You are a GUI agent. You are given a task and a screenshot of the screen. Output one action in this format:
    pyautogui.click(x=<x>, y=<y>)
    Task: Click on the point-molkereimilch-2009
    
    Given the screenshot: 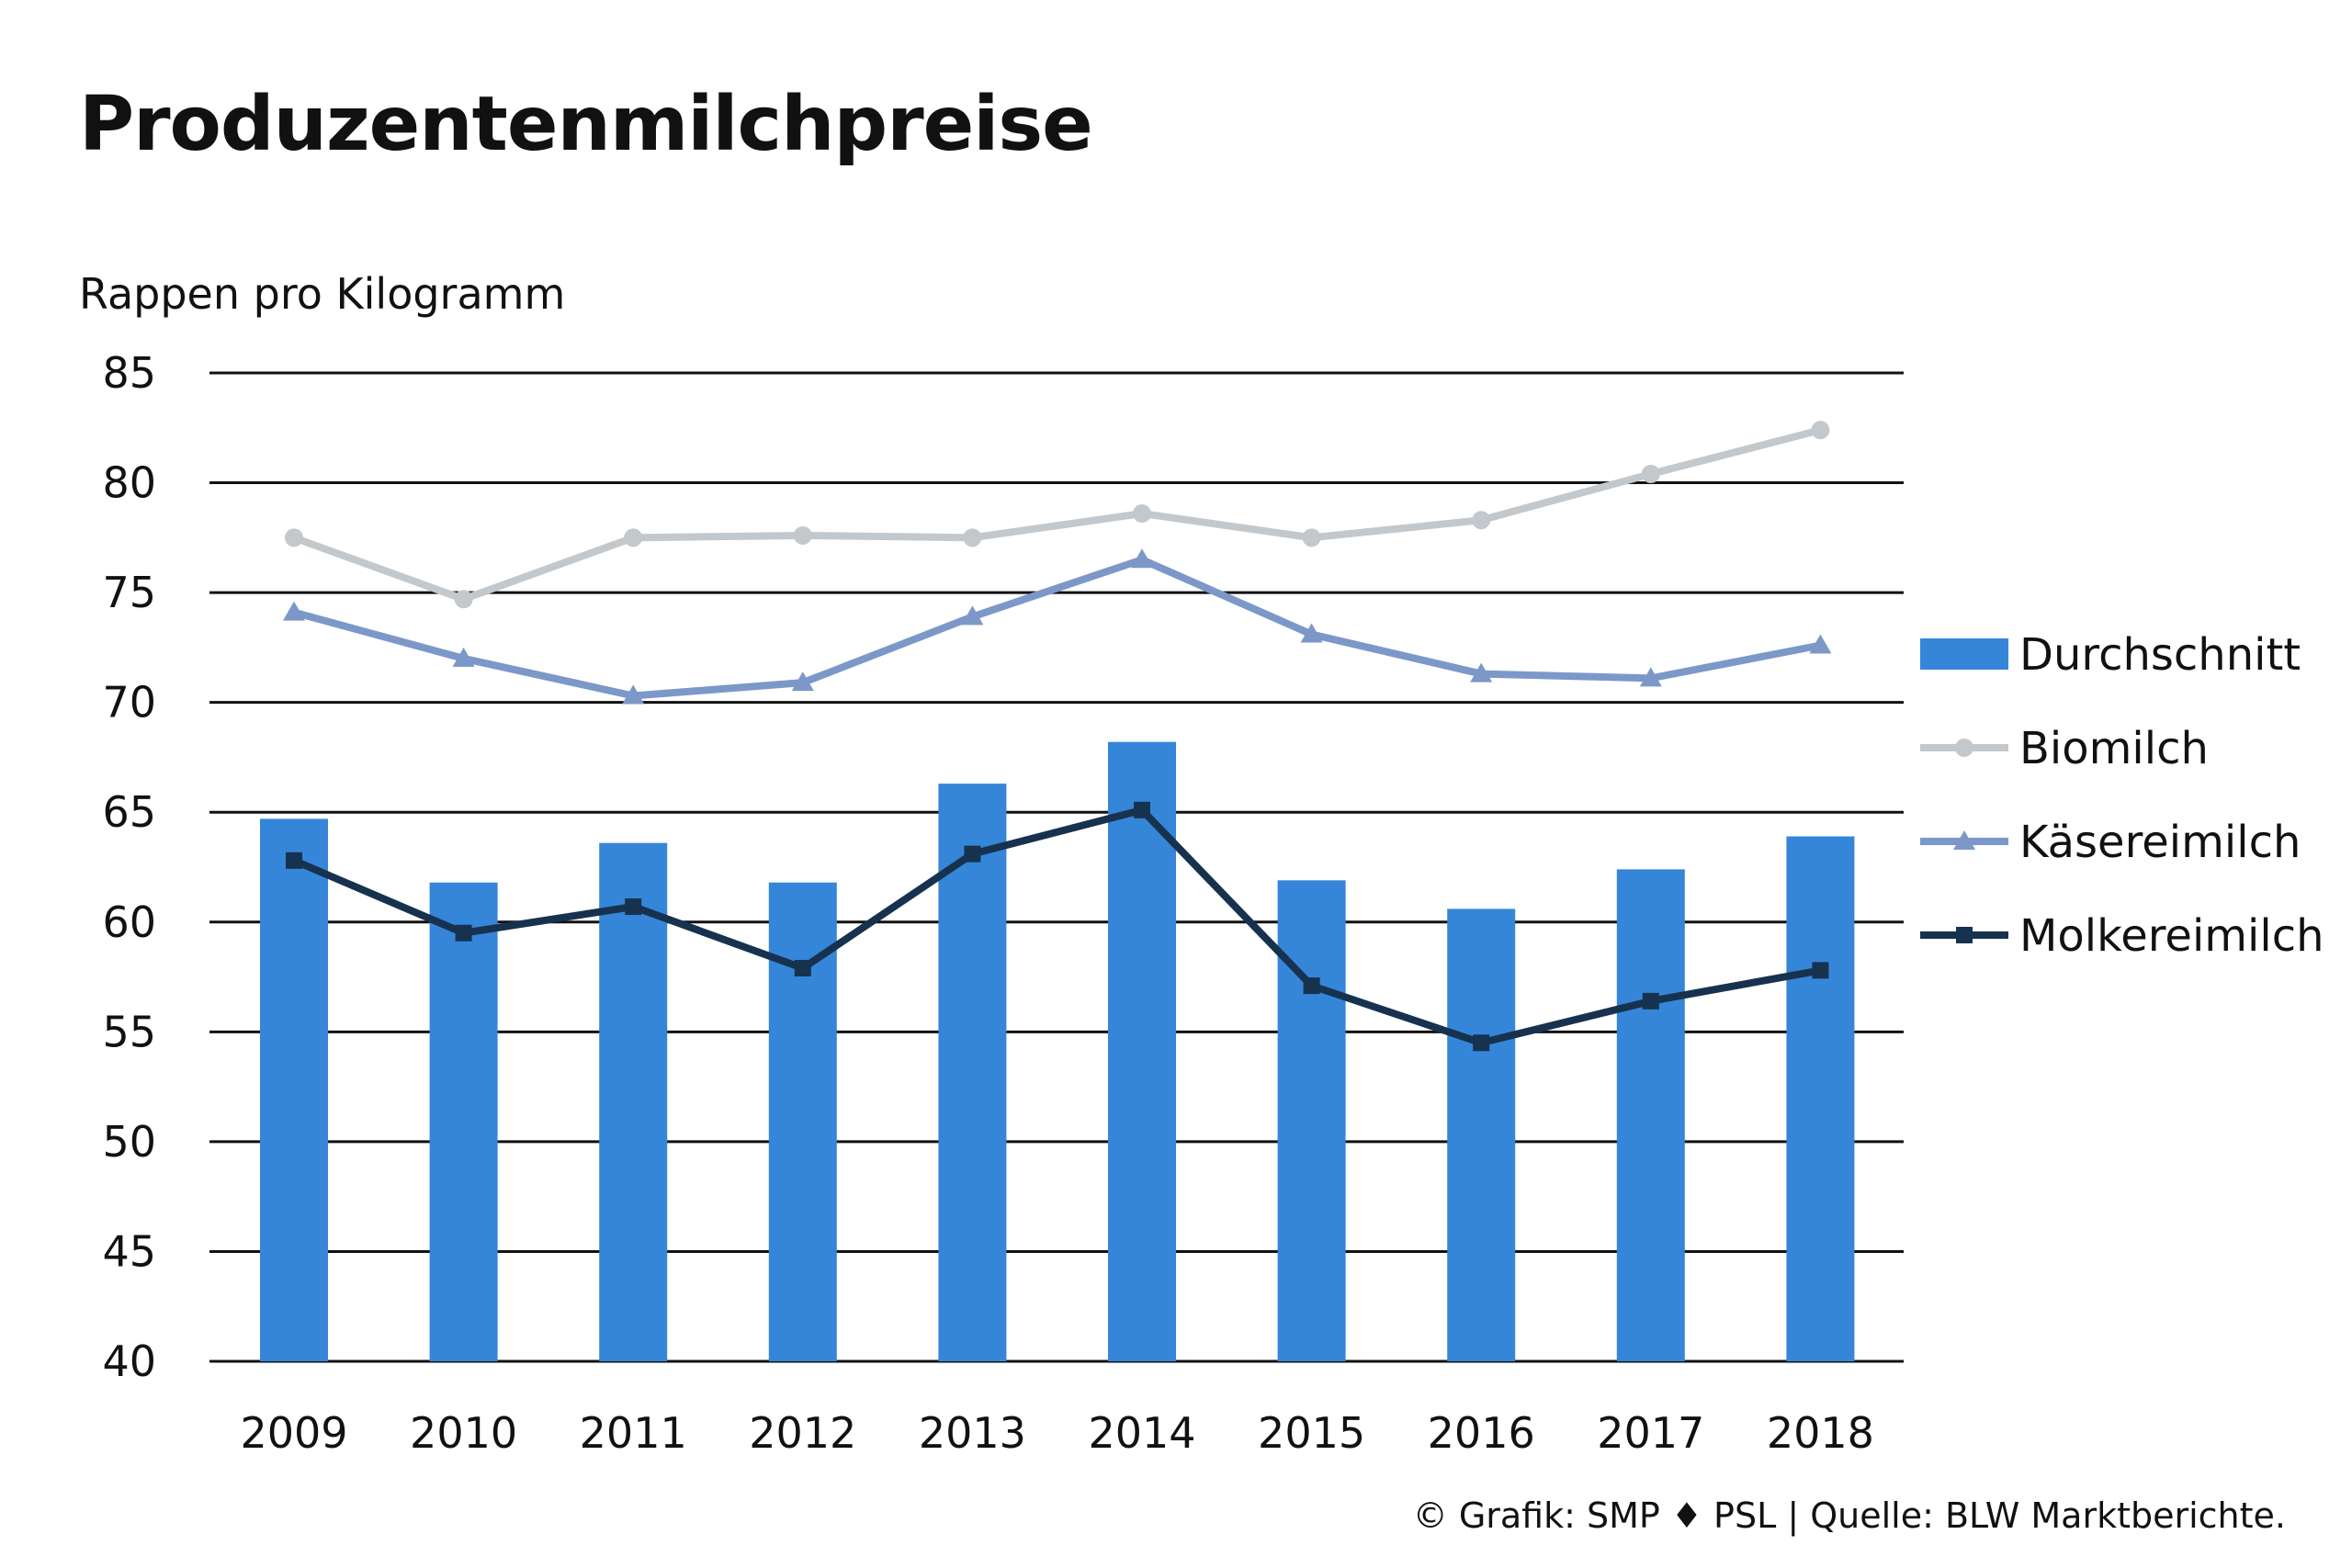 What is the action you would take?
    pyautogui.click(x=294, y=861)
    